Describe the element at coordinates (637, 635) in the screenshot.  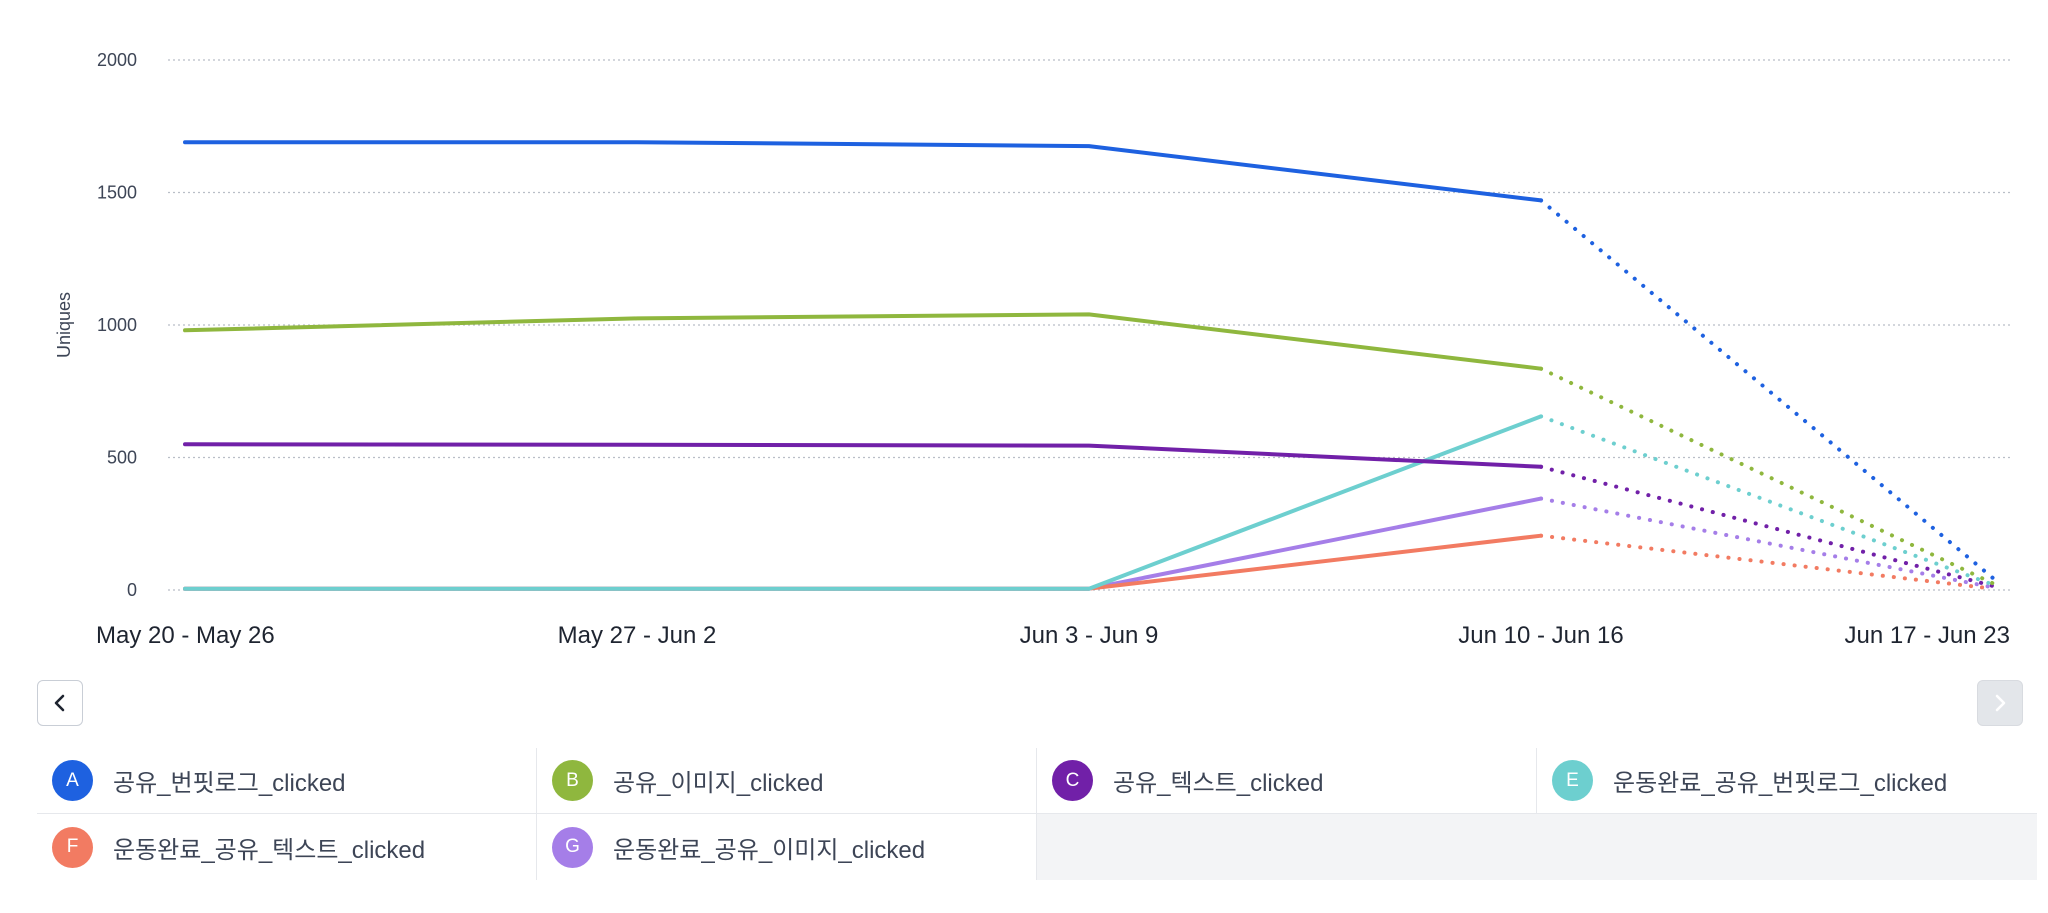
I see `x-tick-label: May 27 - Jun 2` at that location.